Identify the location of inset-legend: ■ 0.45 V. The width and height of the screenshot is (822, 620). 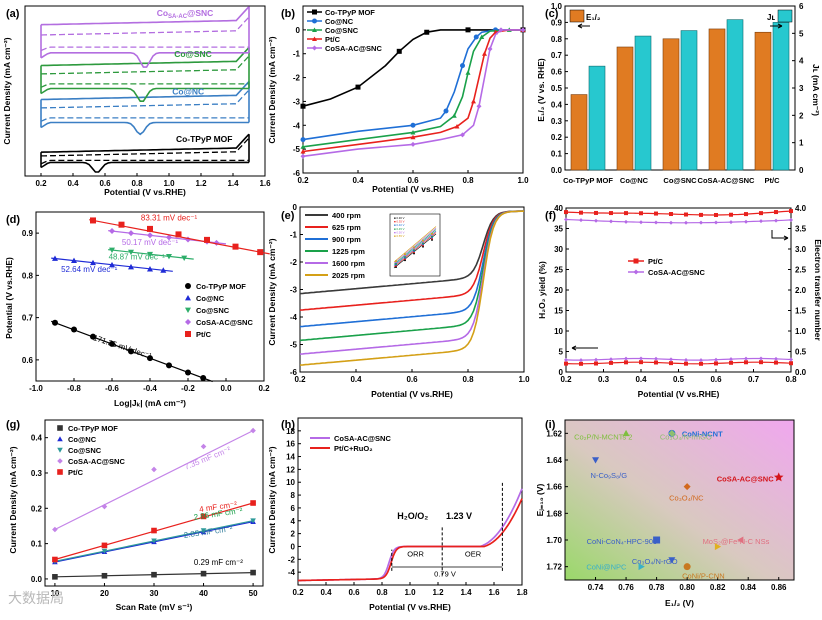
(399, 229).